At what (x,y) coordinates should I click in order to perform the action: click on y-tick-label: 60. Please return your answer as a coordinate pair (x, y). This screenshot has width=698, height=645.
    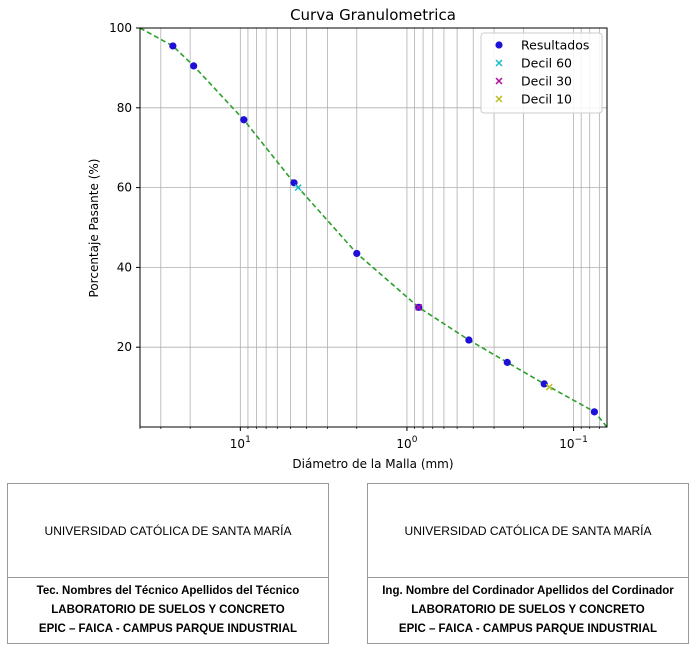
    Looking at the image, I should click on (124, 188).